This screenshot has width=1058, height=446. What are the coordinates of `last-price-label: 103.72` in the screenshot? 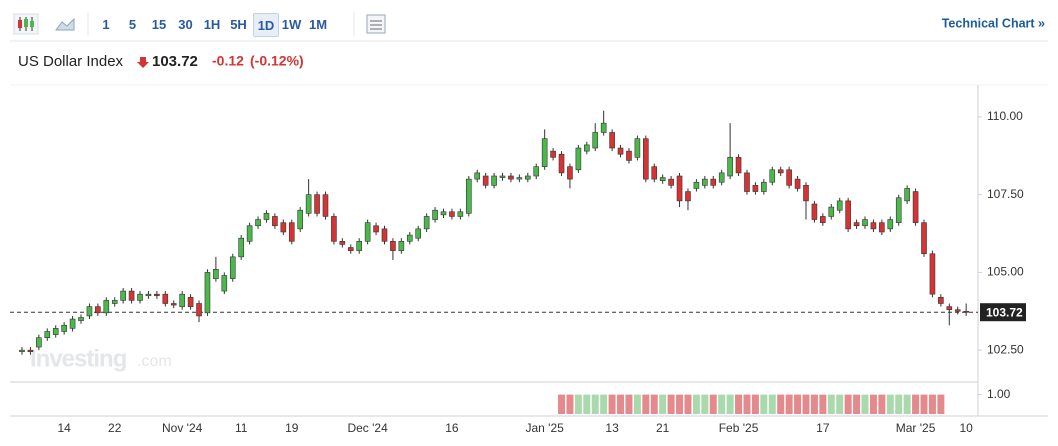 It's located at (1004, 312).